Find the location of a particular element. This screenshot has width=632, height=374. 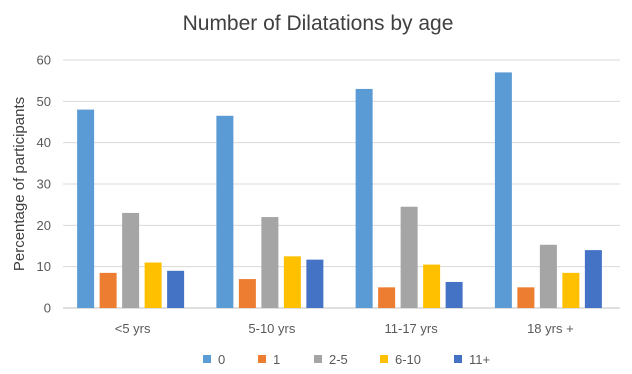

x-tick-label: 5-10 yrs is located at coordinates (271, 328).